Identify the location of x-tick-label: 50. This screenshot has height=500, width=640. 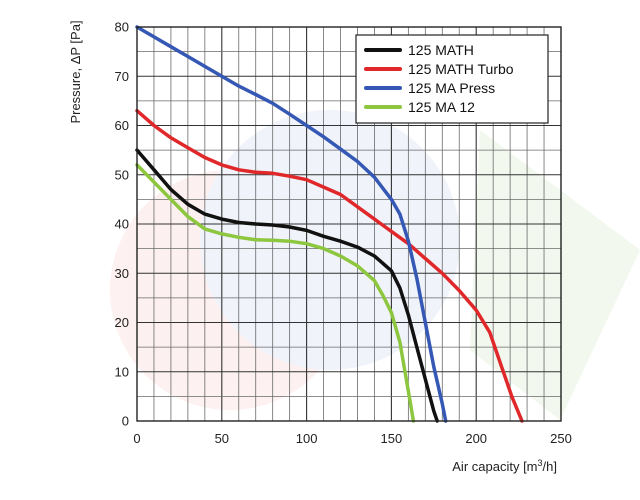
(222, 438).